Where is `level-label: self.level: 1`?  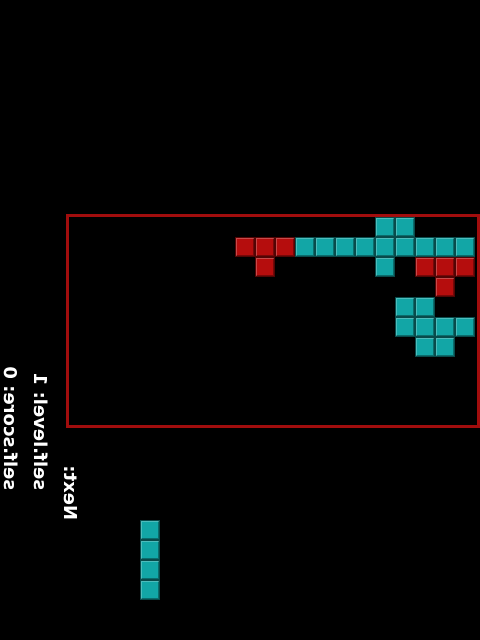
level-label: self.level: 1 is located at coordinates (39, 431).